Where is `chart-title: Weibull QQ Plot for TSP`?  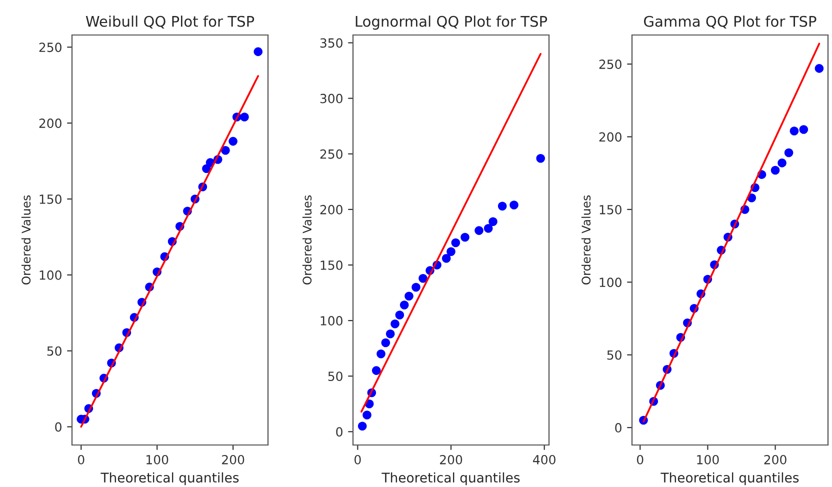 chart-title: Weibull QQ Plot for TSP is located at coordinates (170, 22).